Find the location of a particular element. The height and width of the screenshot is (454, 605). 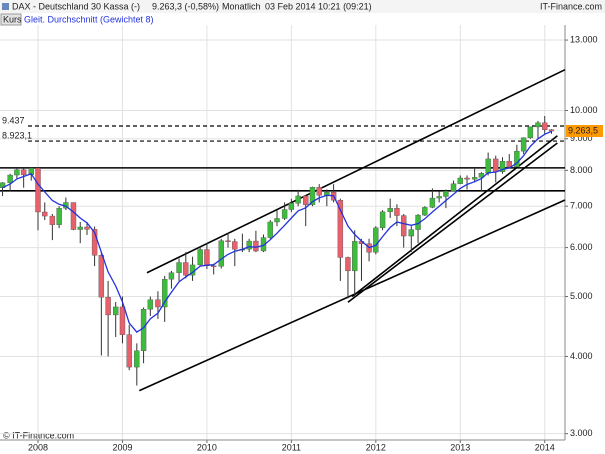

y-tick-label: 6.000 is located at coordinates (581, 247).